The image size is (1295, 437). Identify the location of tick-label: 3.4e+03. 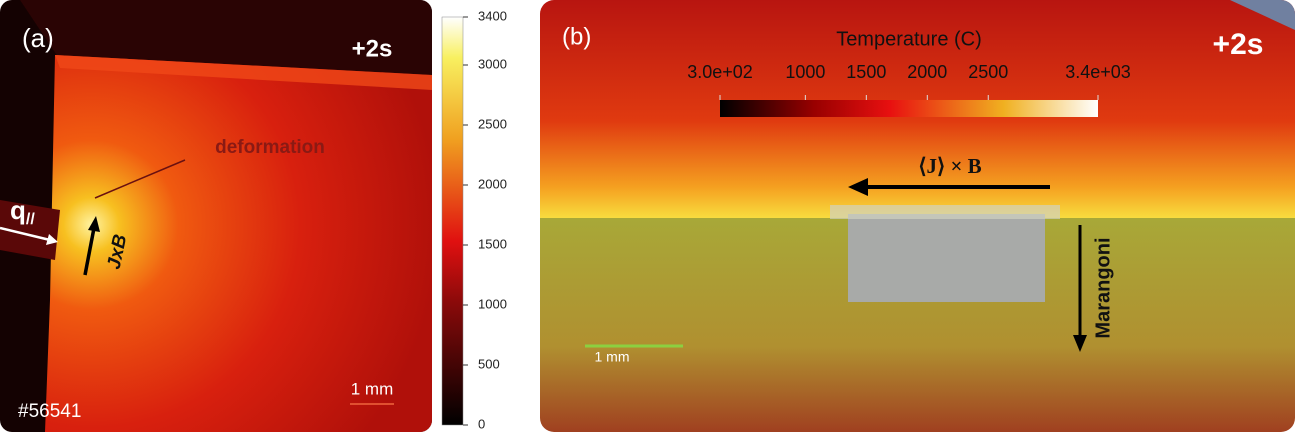
(1098, 72).